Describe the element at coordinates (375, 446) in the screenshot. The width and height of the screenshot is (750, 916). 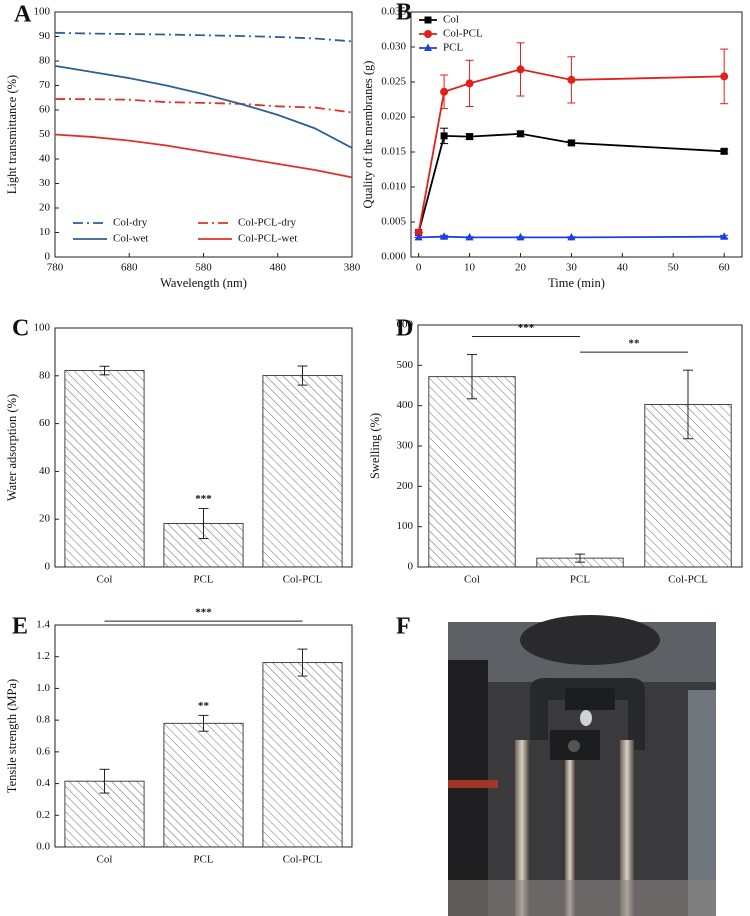
I see `y-axis-label: Swelling (%)` at that location.